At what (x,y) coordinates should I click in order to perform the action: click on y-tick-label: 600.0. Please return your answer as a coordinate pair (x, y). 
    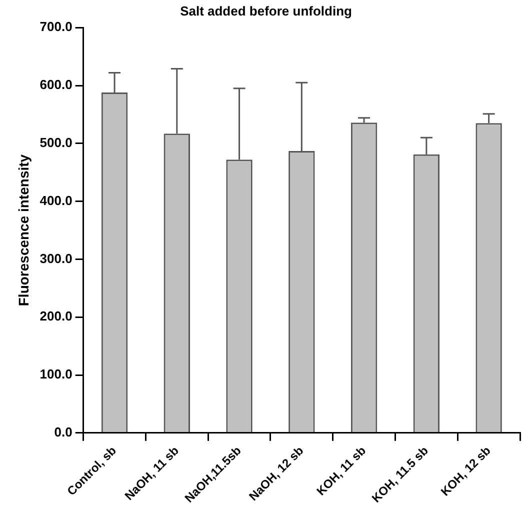
    Looking at the image, I should click on (56, 84).